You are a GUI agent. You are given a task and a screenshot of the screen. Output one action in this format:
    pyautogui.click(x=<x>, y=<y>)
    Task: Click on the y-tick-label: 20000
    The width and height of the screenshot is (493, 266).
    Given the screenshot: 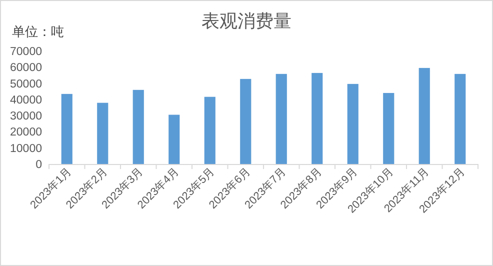 What is the action you would take?
    pyautogui.click(x=26, y=132)
    